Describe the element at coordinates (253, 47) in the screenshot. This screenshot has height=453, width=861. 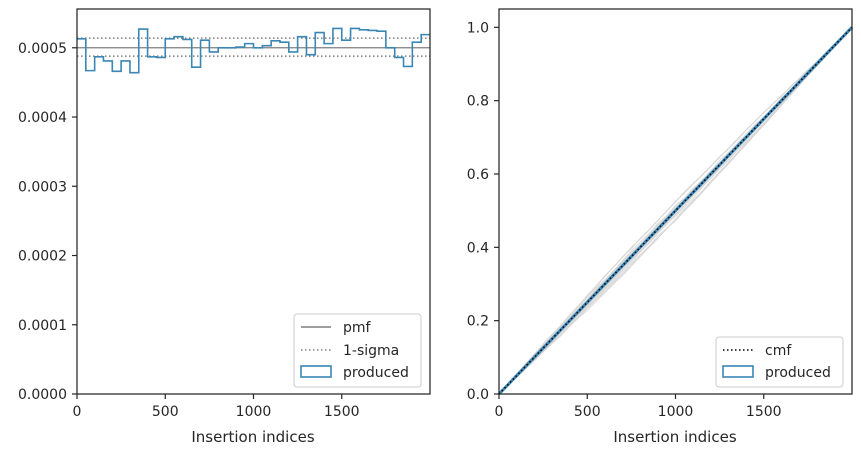
I see `left-sigma-lines` at that location.